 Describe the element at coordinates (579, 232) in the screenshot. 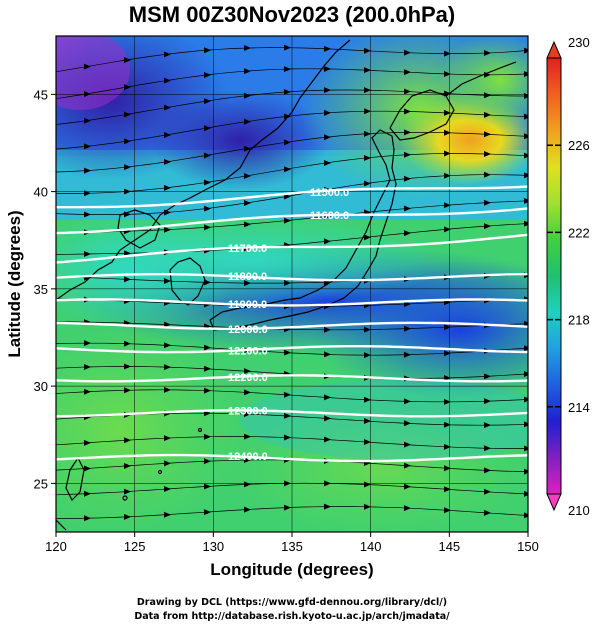

I see `colorbar-tick-label: 222` at that location.